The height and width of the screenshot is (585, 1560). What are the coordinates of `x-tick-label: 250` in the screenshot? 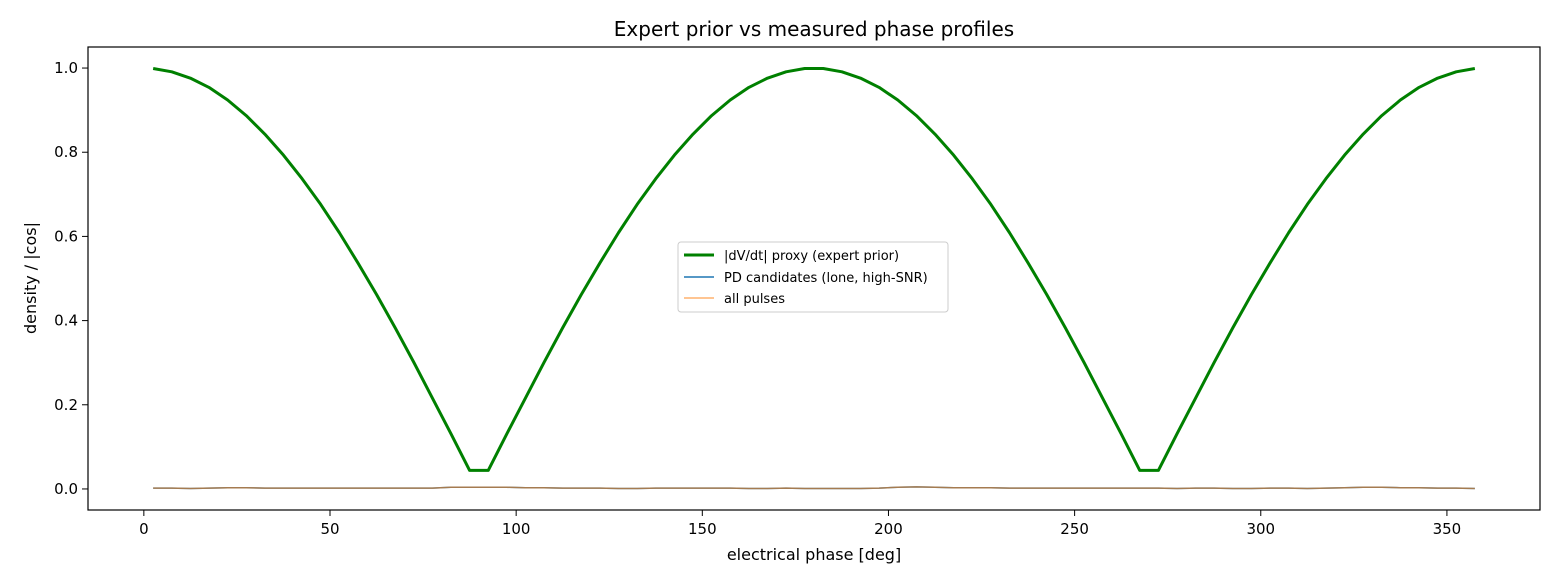 It's located at (1074, 529).